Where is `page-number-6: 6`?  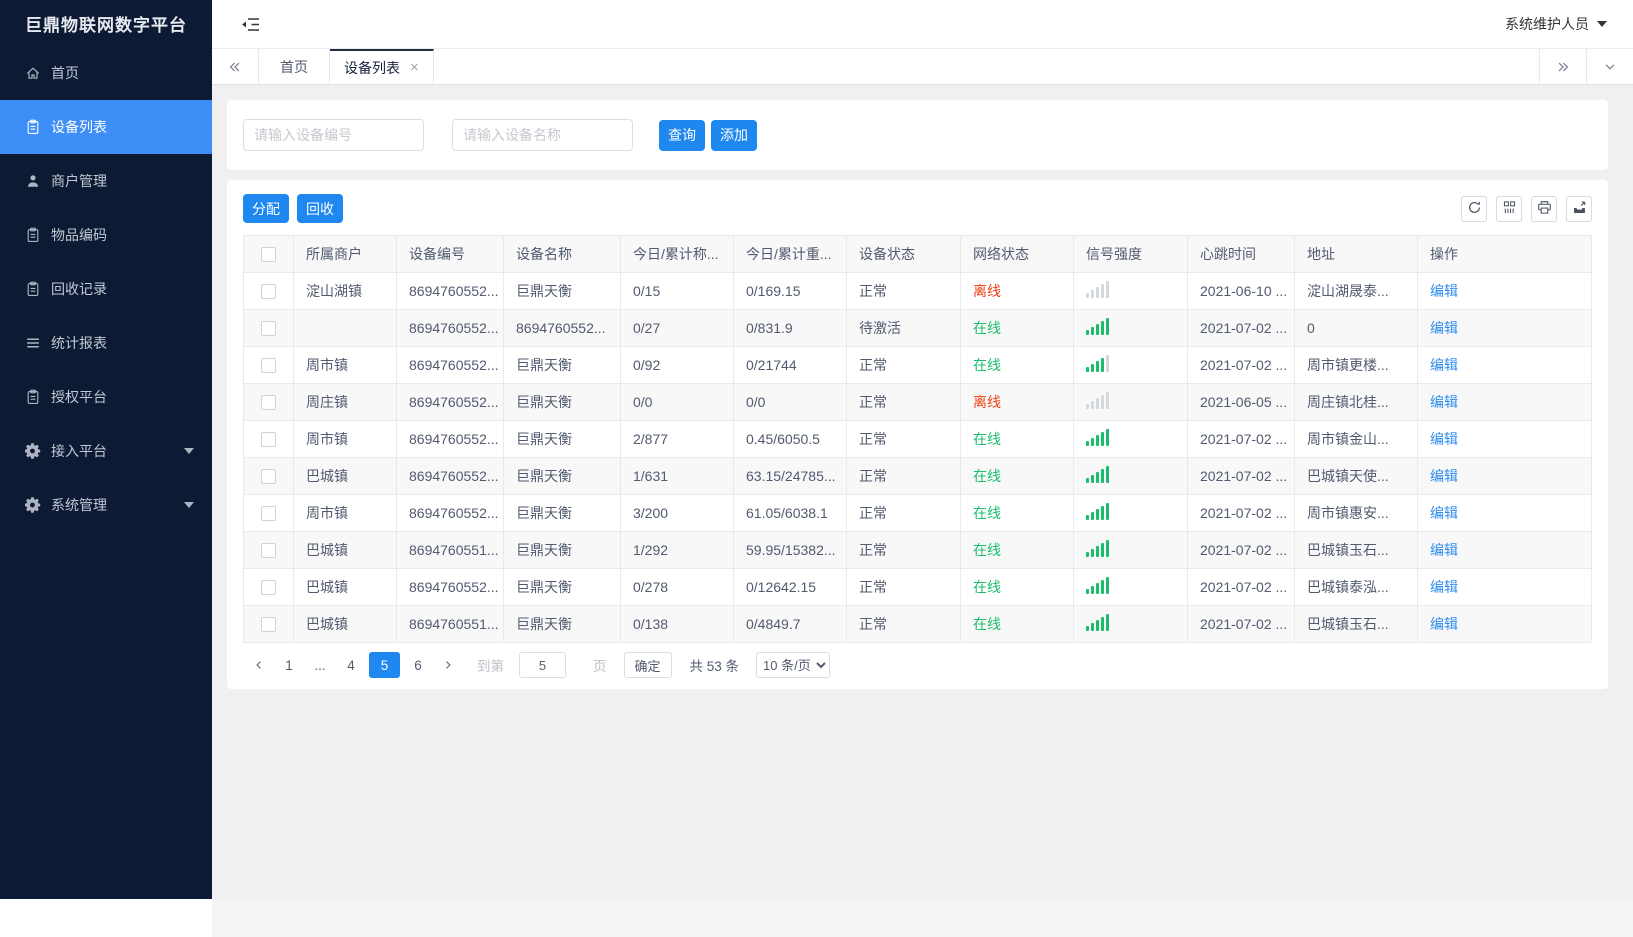
page-number-6: 6 is located at coordinates (418, 665).